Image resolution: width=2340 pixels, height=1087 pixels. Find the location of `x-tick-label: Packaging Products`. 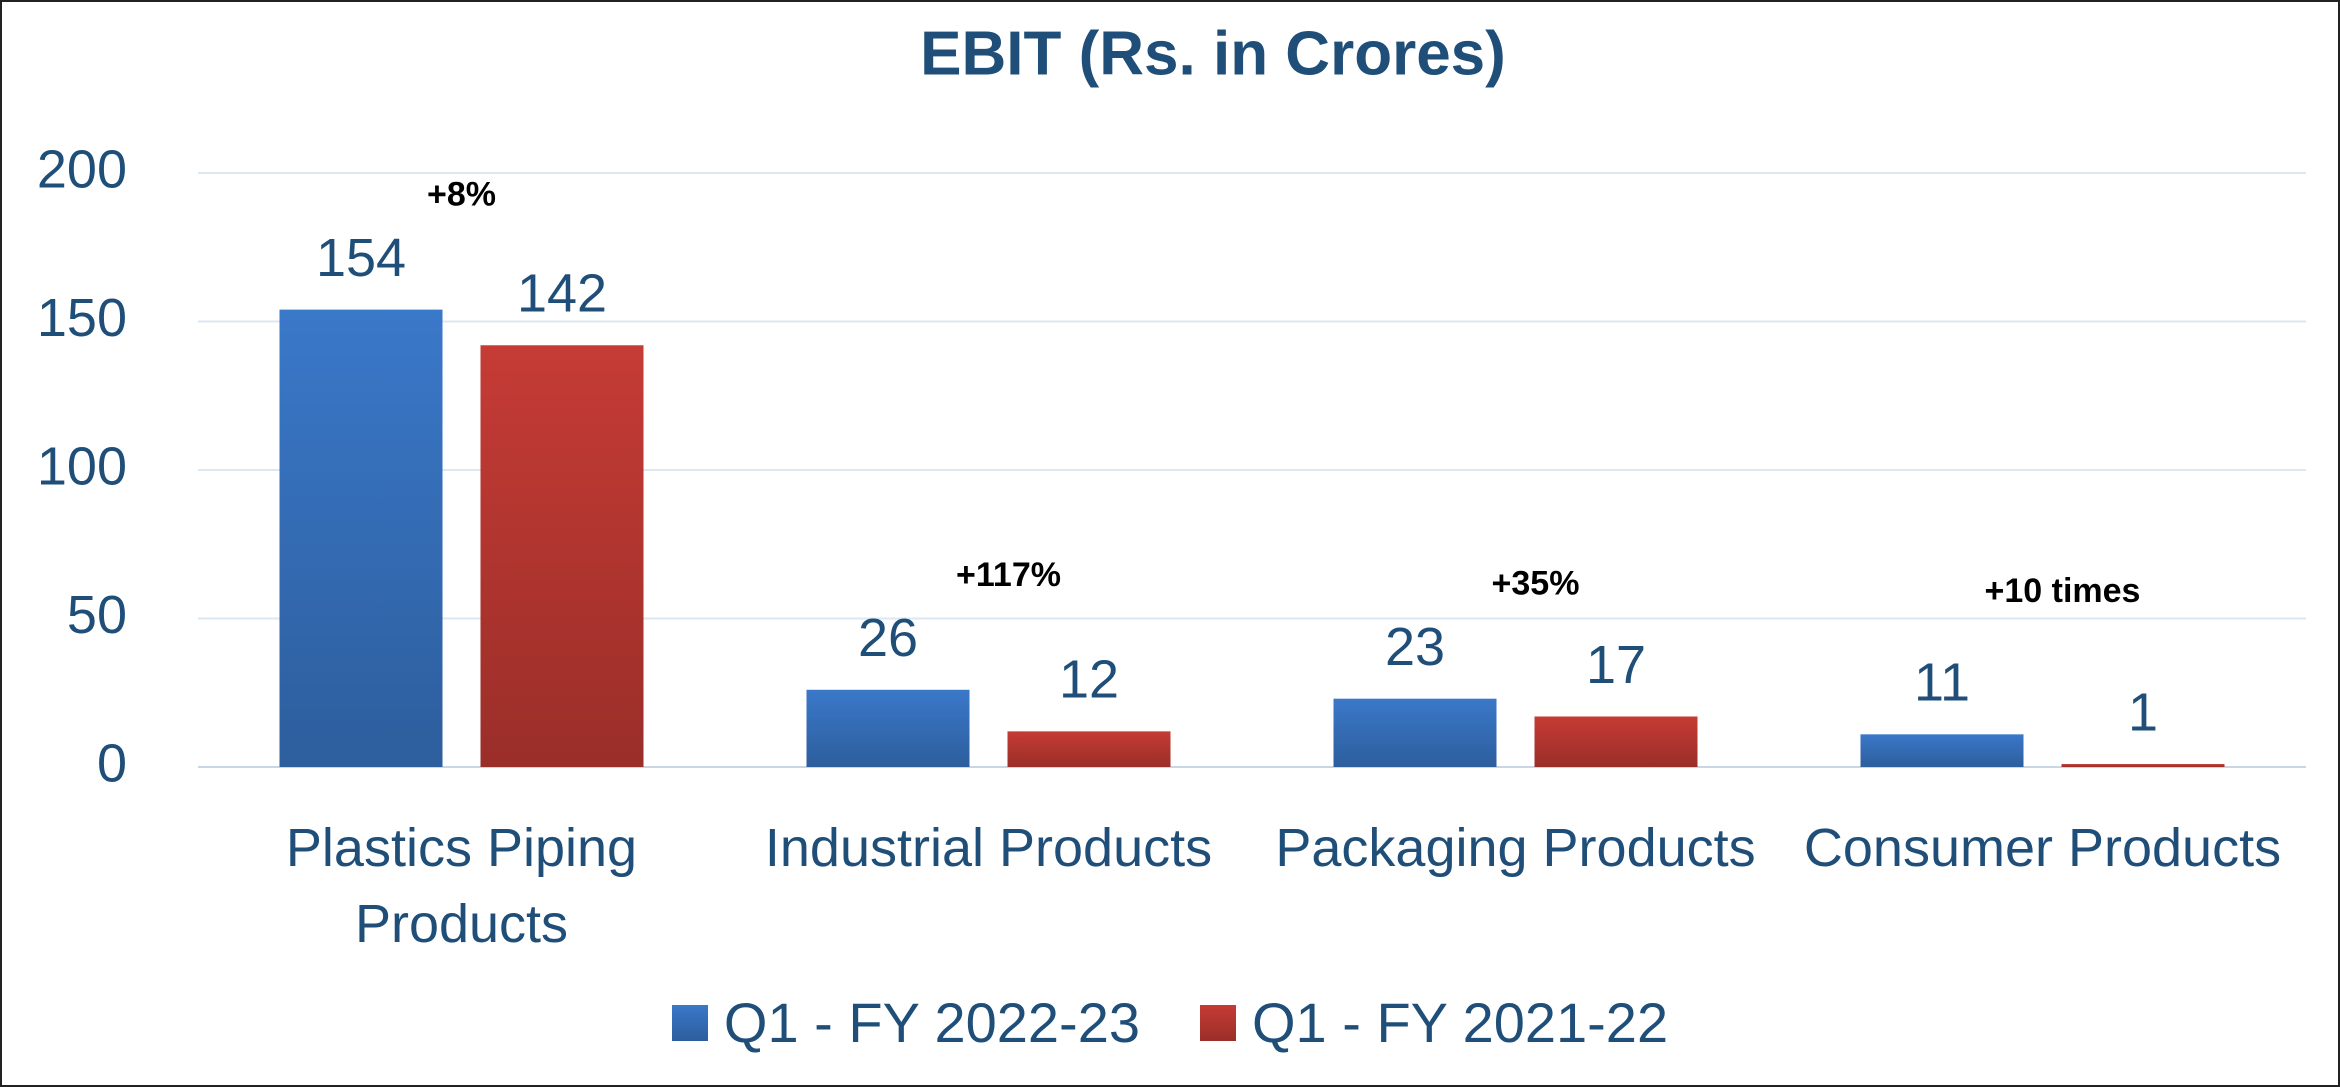

x-tick-label: Packaging Products is located at coordinates (1515, 848).